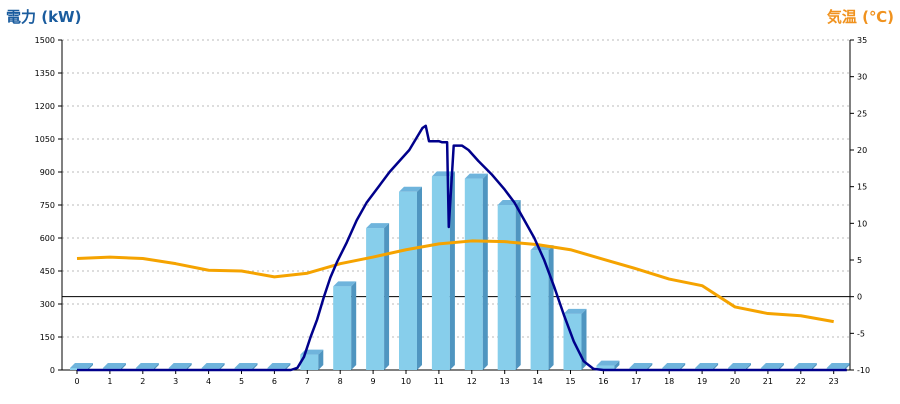  What do you see at coordinates (834, 381) in the screenshot?
I see `x-tick-label: 23` at bounding box center [834, 381].